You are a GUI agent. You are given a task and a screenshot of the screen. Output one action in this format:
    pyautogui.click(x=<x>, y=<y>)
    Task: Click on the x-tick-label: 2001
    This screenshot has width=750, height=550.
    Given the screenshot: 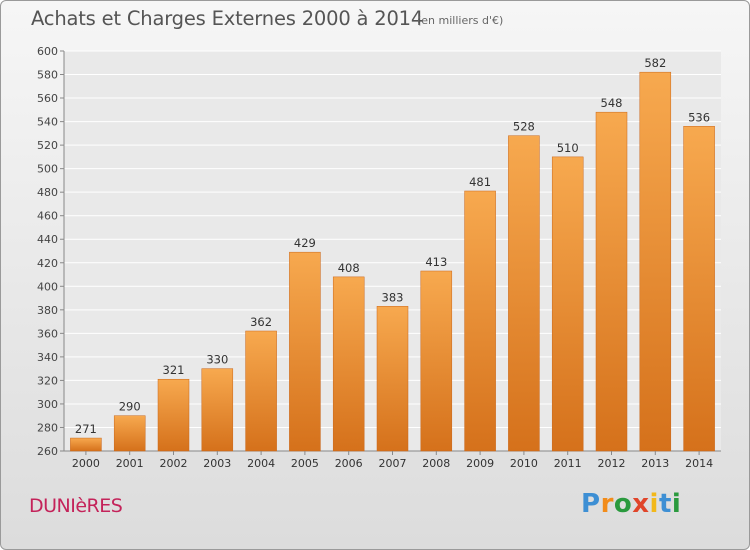 What is the action you would take?
    pyautogui.click(x=130, y=463)
    